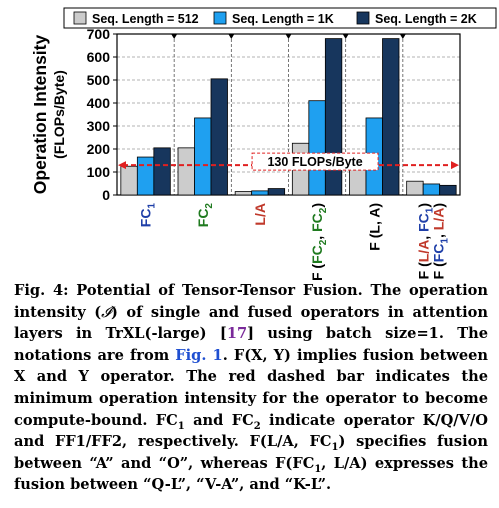  Describe the element at coordinates (122, 165) in the screenshot. I see `threshold-arrow-left` at that location.